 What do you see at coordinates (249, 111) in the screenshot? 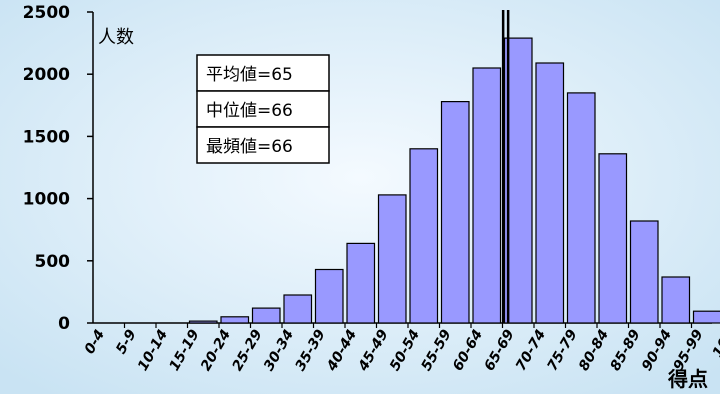
I see `stat-median: 中位値=66` at bounding box center [249, 111].